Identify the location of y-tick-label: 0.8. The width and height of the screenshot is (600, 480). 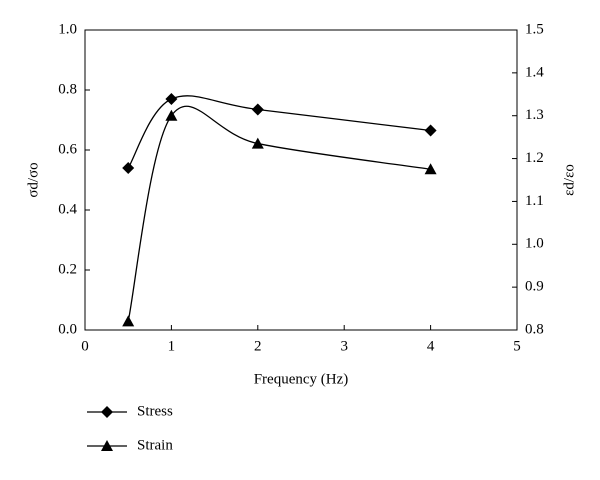
(67, 89).